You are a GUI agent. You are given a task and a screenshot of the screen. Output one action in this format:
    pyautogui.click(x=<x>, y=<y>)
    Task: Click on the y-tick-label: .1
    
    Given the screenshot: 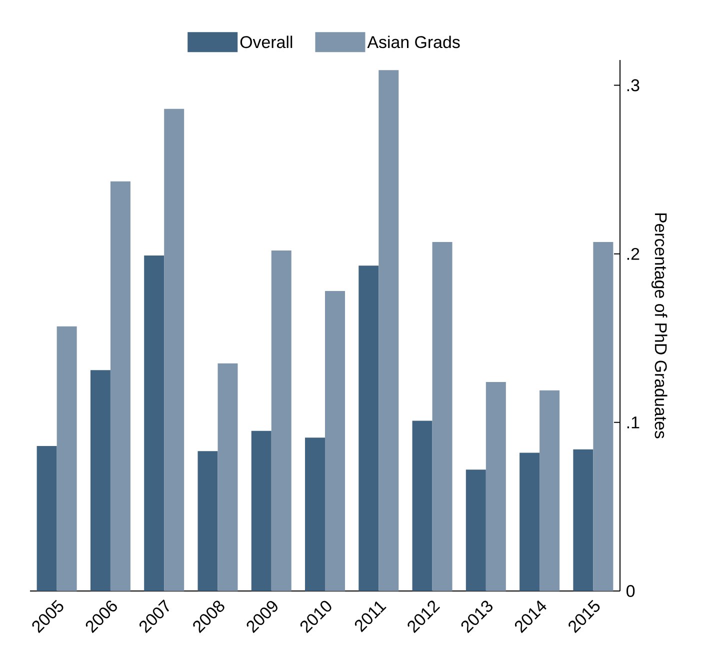 What is the action you would take?
    pyautogui.click(x=633, y=422)
    